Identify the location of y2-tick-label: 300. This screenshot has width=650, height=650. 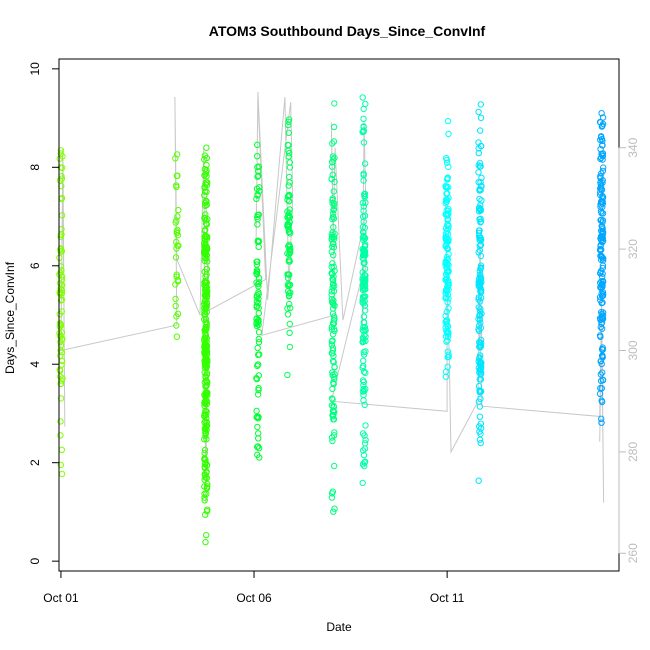
(633, 350).